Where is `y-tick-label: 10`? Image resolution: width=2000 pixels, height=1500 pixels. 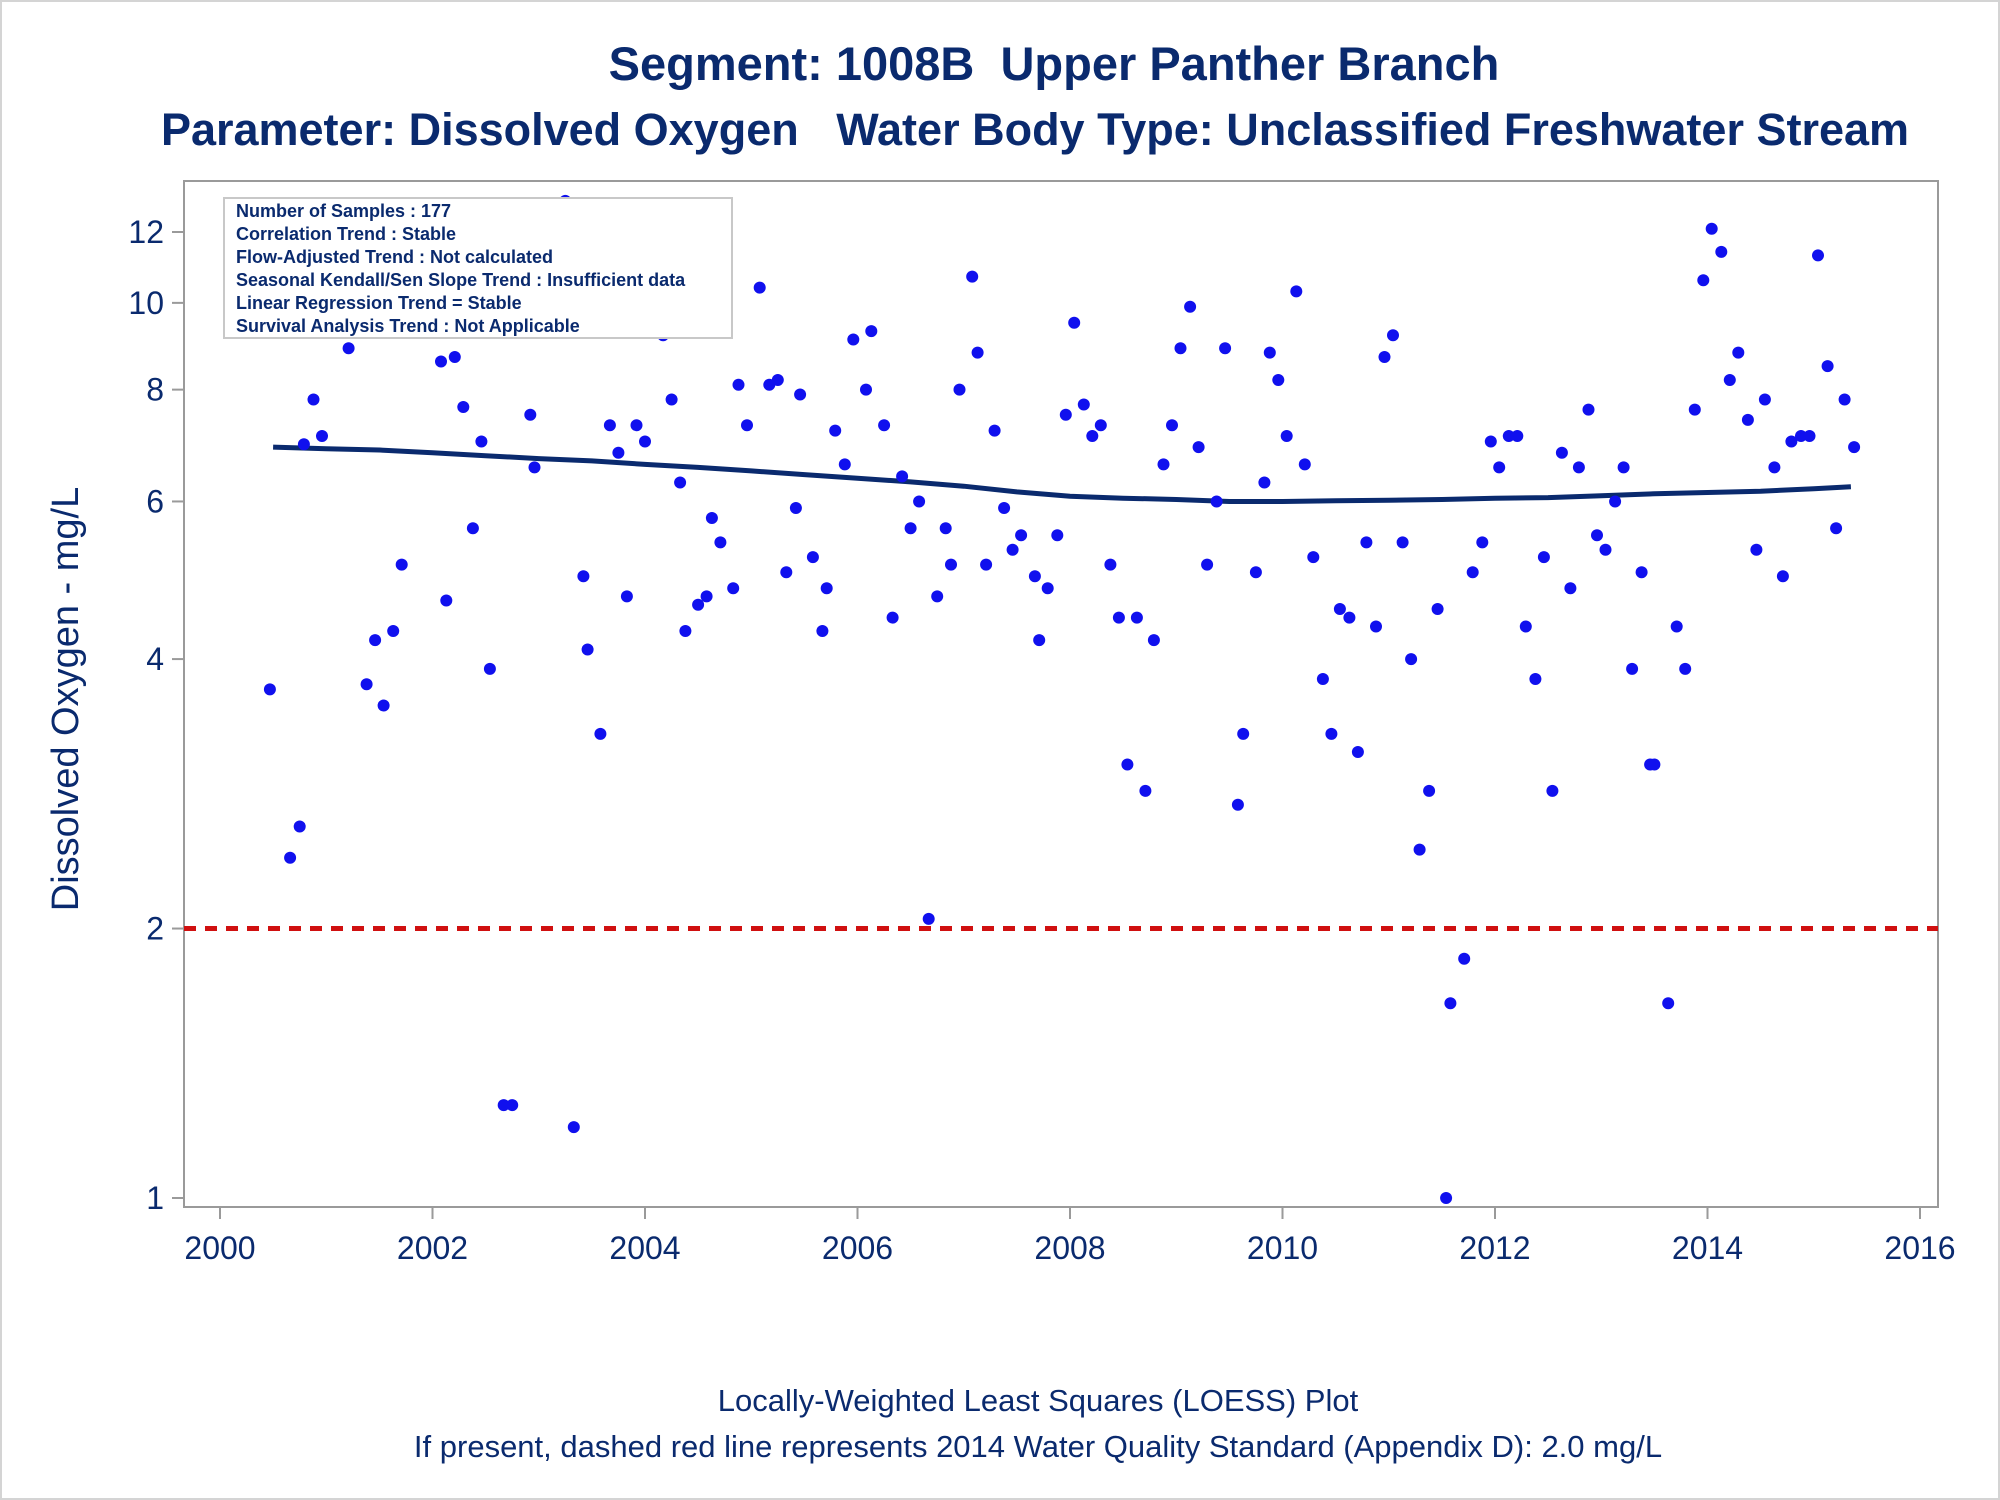
y-tick-label: 10 is located at coordinates (146, 303).